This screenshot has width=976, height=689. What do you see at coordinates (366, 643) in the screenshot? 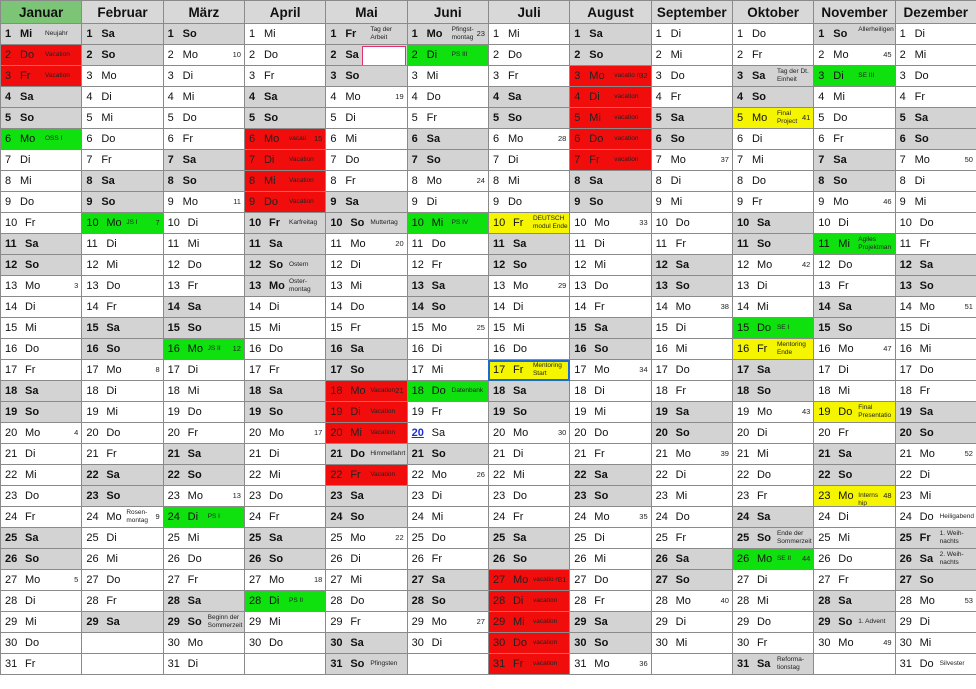
I see `day-cell: 30 Sa` at bounding box center [366, 643].